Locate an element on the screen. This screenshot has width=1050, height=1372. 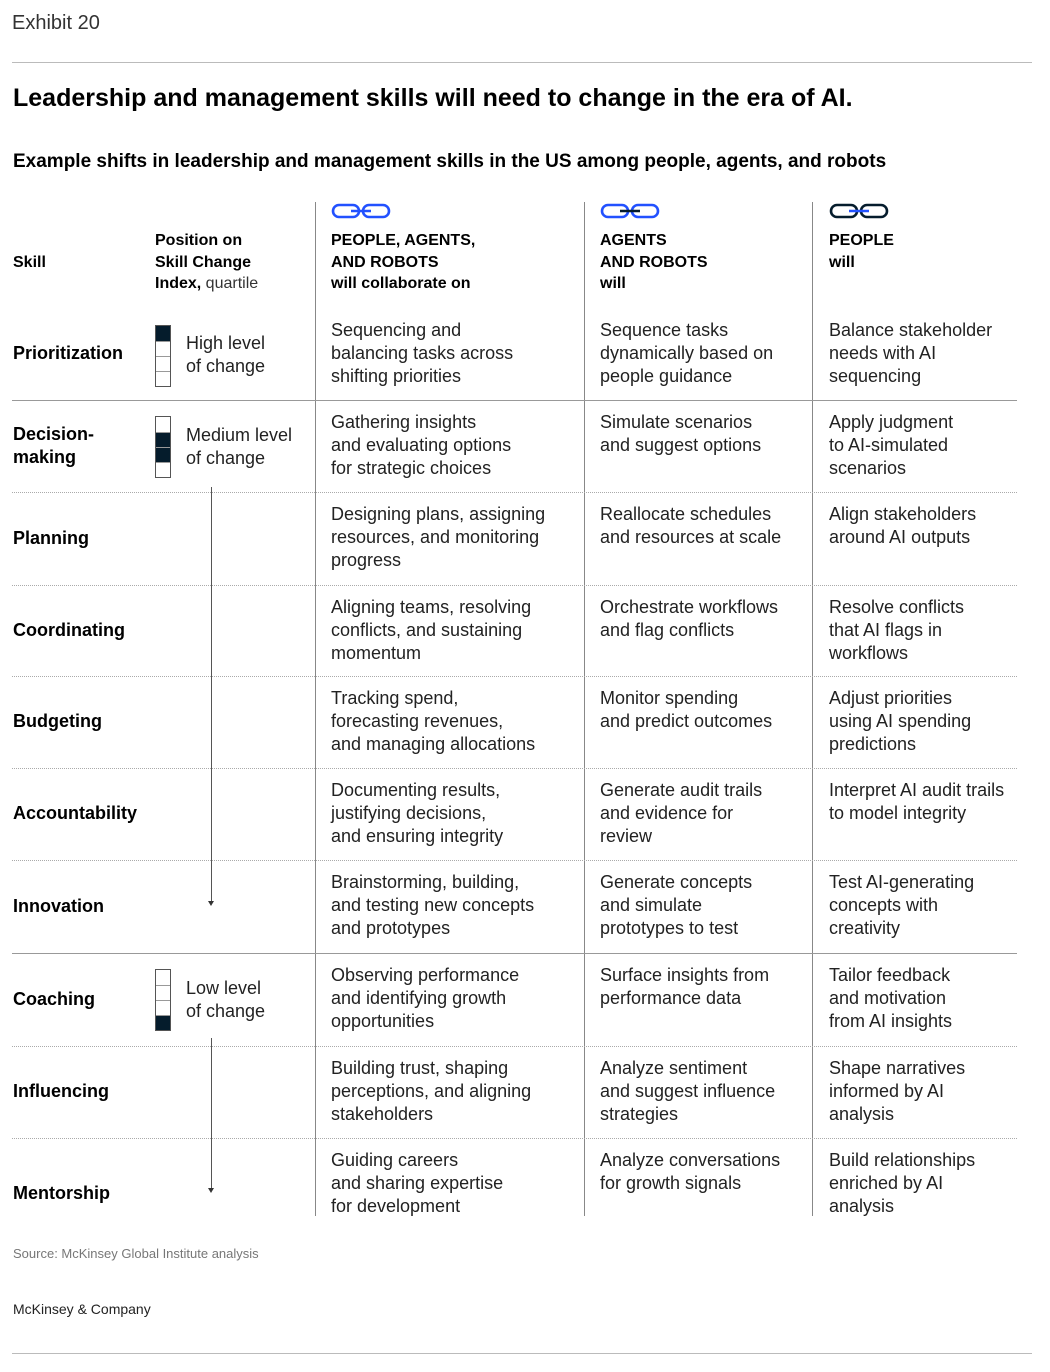
cell-line: Guiding careers is located at coordinates (395, 1160).